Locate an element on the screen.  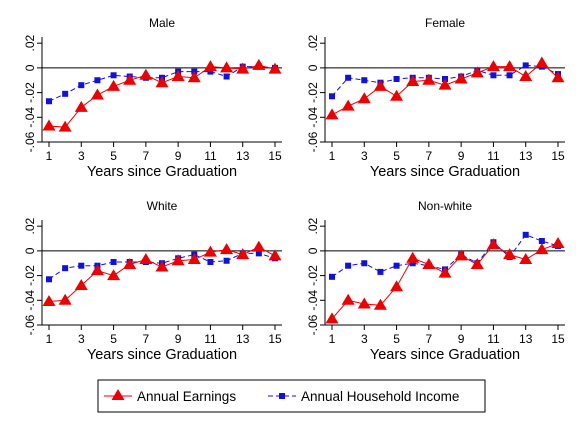
x-tick-label: 15 is located at coordinates (558, 339).